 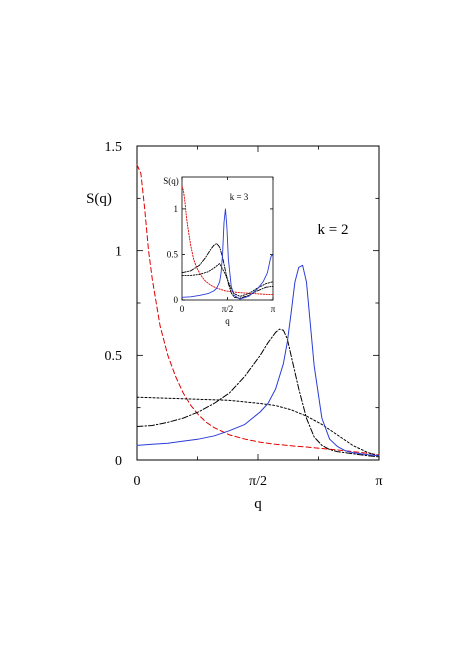 I want to click on main-y-tick-label: 1, so click(x=118, y=252).